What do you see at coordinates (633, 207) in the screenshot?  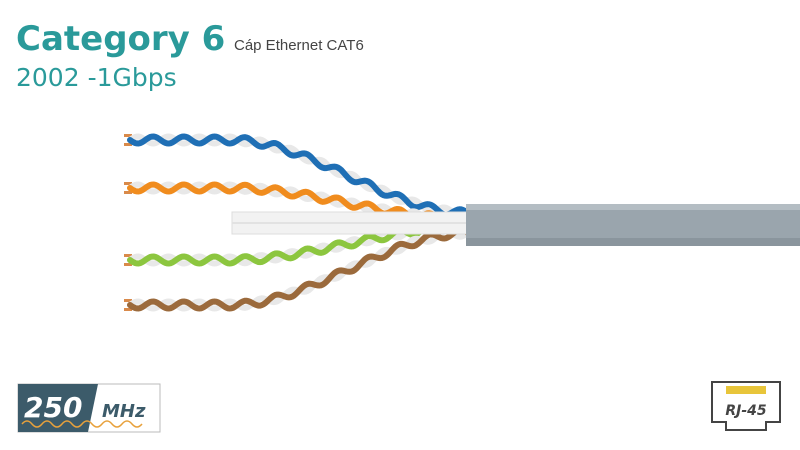 I see `cable-highlight` at bounding box center [633, 207].